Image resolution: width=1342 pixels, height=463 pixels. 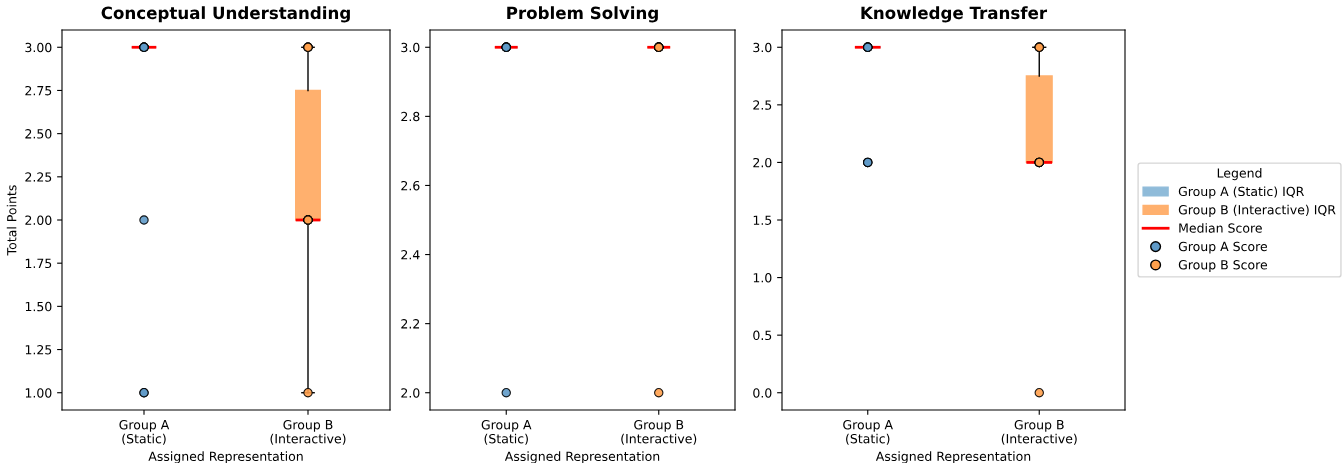 What do you see at coordinates (582, 14) in the screenshot?
I see `chart-title: Problem Solving` at bounding box center [582, 14].